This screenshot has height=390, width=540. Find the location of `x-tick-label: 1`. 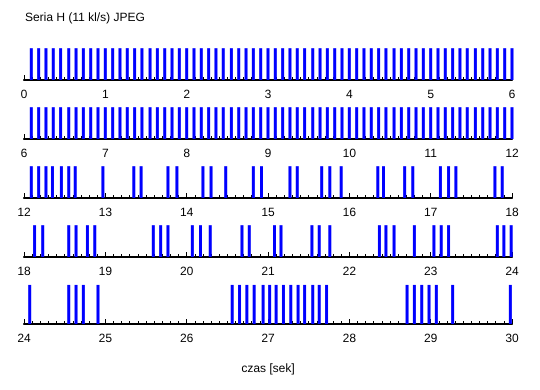

x-tick-label: 1 is located at coordinates (105, 94).